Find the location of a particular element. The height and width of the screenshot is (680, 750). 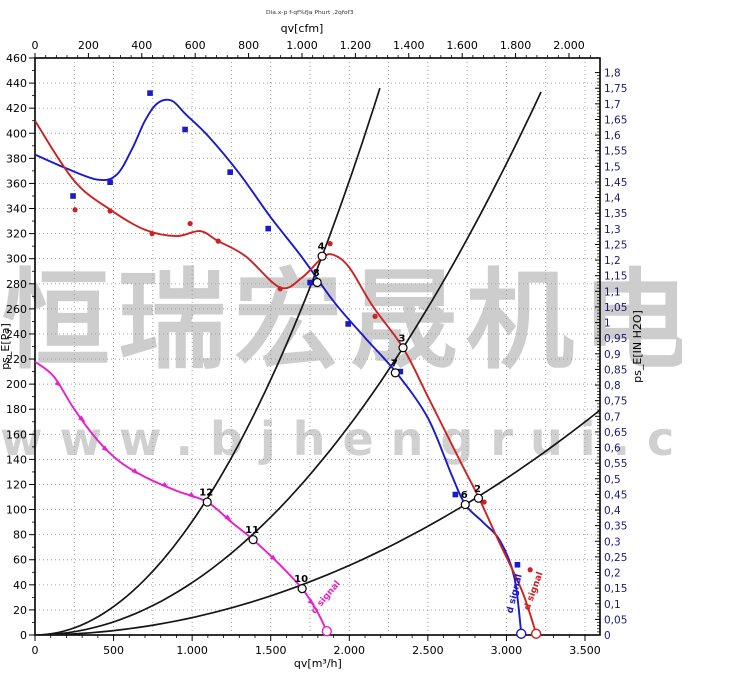

fan-curve-red-end-circle is located at coordinates (536, 633).